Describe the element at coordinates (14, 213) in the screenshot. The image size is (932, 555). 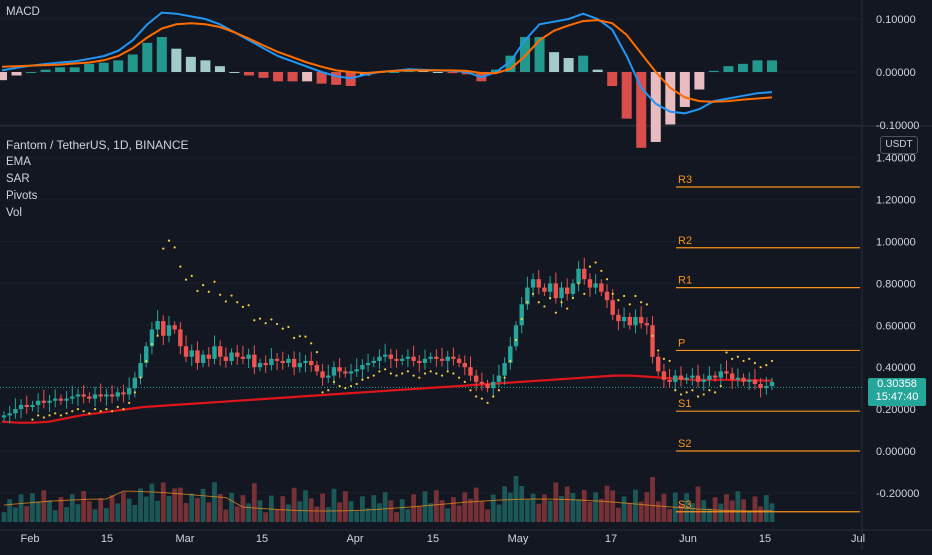
I see `indicator-vol: Vol` at that location.